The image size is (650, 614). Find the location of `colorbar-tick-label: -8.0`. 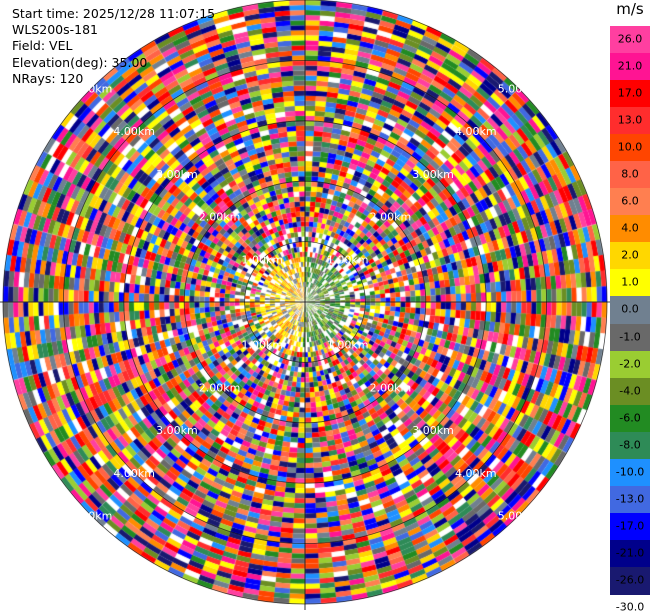

colorbar-tick-label: -8.0 is located at coordinates (630, 445).